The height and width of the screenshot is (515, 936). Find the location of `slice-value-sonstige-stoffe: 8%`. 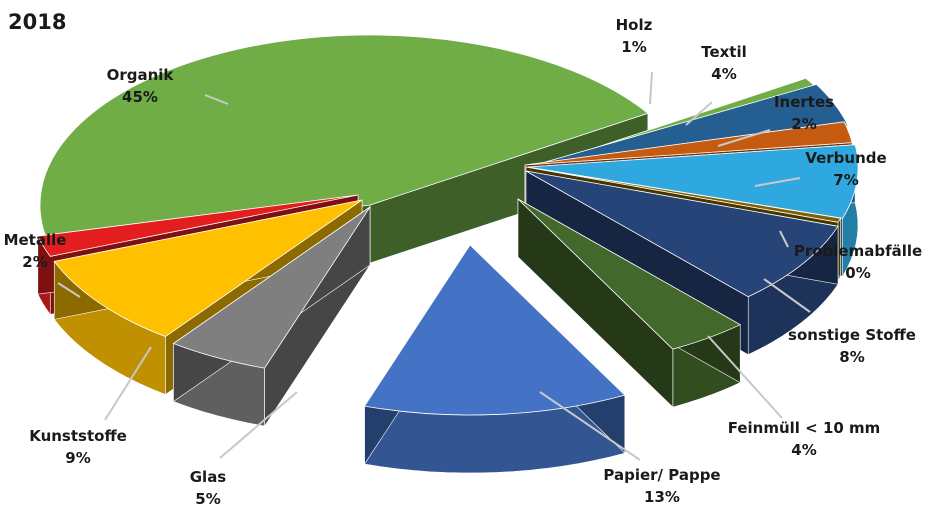

slice-value-sonstige-stoffe: 8% is located at coordinates (851, 357).